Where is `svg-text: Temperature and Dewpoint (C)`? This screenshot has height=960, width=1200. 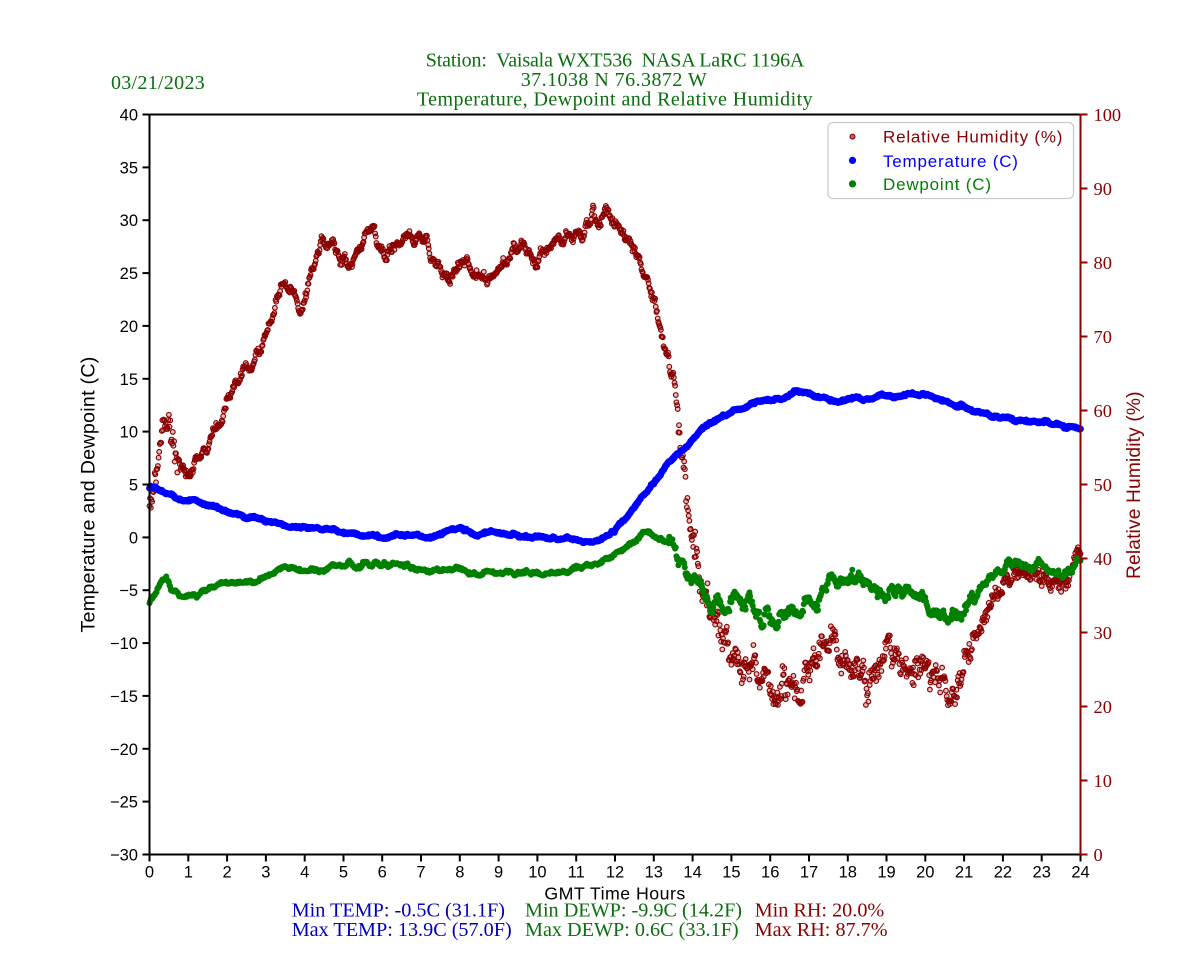 svg-text: Temperature and Dewpoint (C) is located at coordinates (89, 494).